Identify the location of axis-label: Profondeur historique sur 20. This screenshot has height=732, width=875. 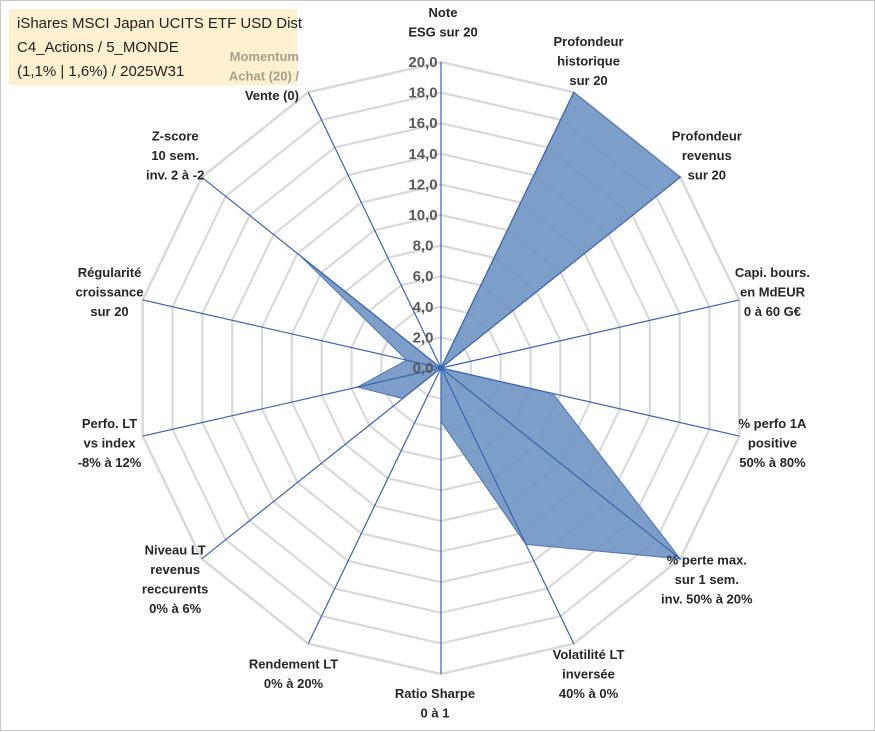
(588, 61).